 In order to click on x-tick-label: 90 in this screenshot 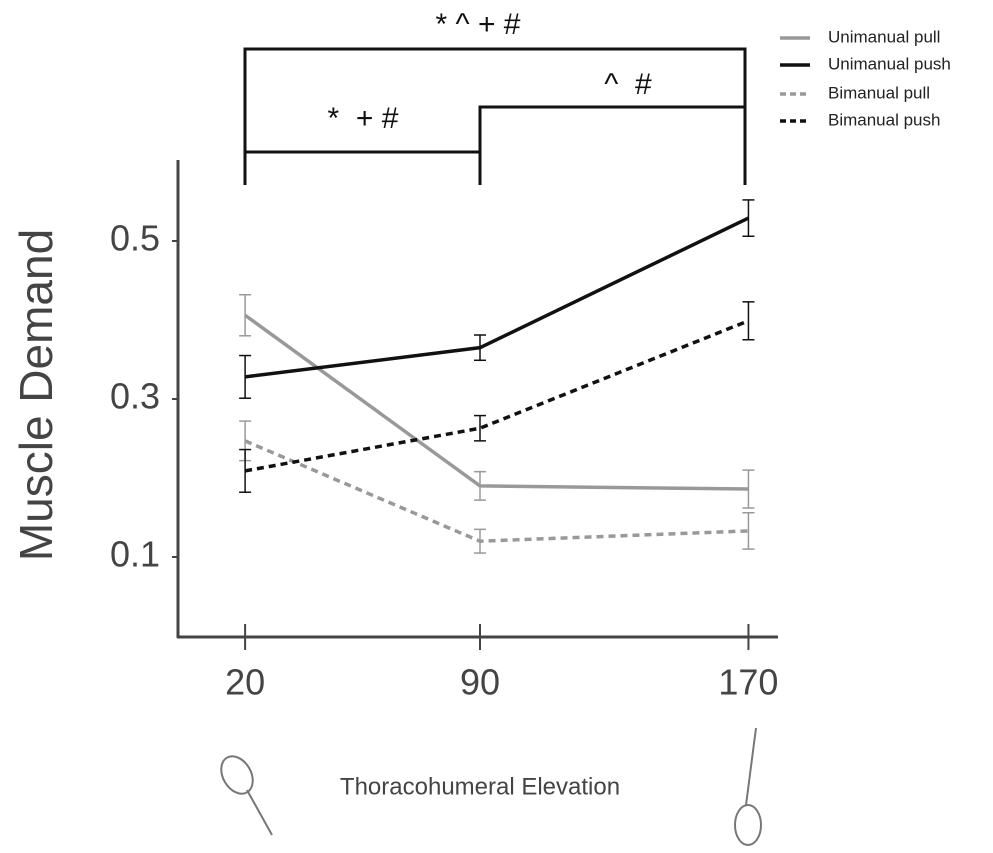, I will do `click(480, 682)`.